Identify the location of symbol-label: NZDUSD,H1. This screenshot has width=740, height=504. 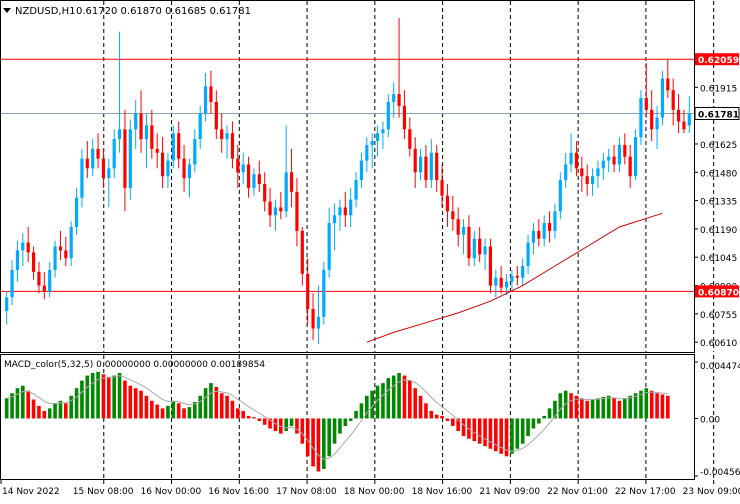
(45, 11).